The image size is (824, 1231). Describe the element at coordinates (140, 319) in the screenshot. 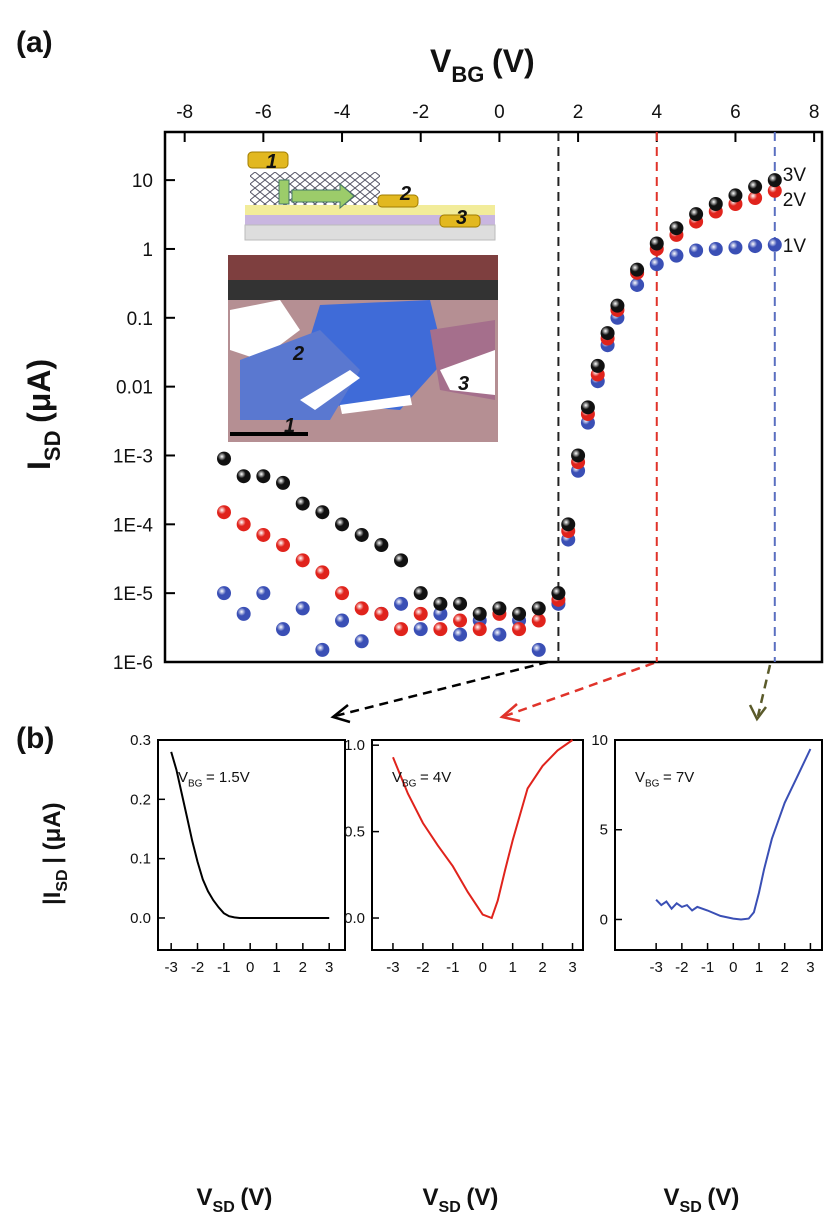

I see `y-tick-label: 0.1` at that location.